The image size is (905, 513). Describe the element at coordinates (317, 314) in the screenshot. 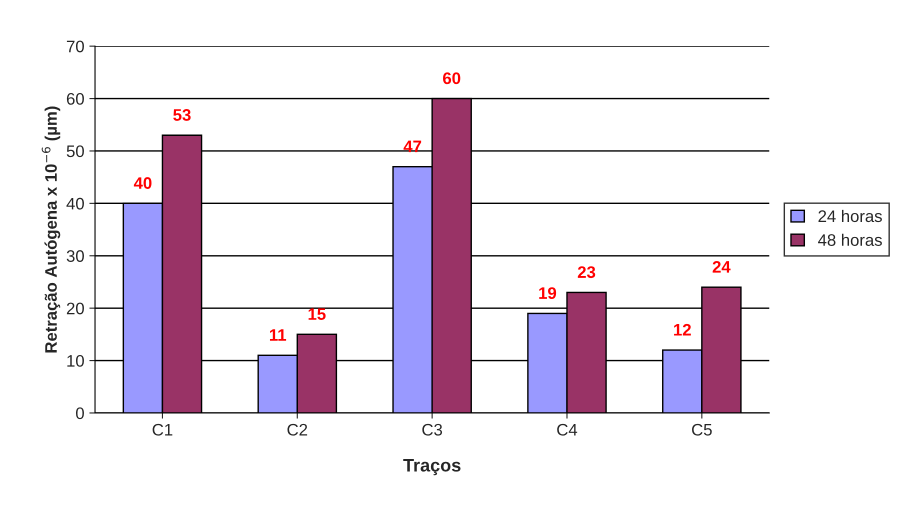

I see `data-label: 15` at that location.